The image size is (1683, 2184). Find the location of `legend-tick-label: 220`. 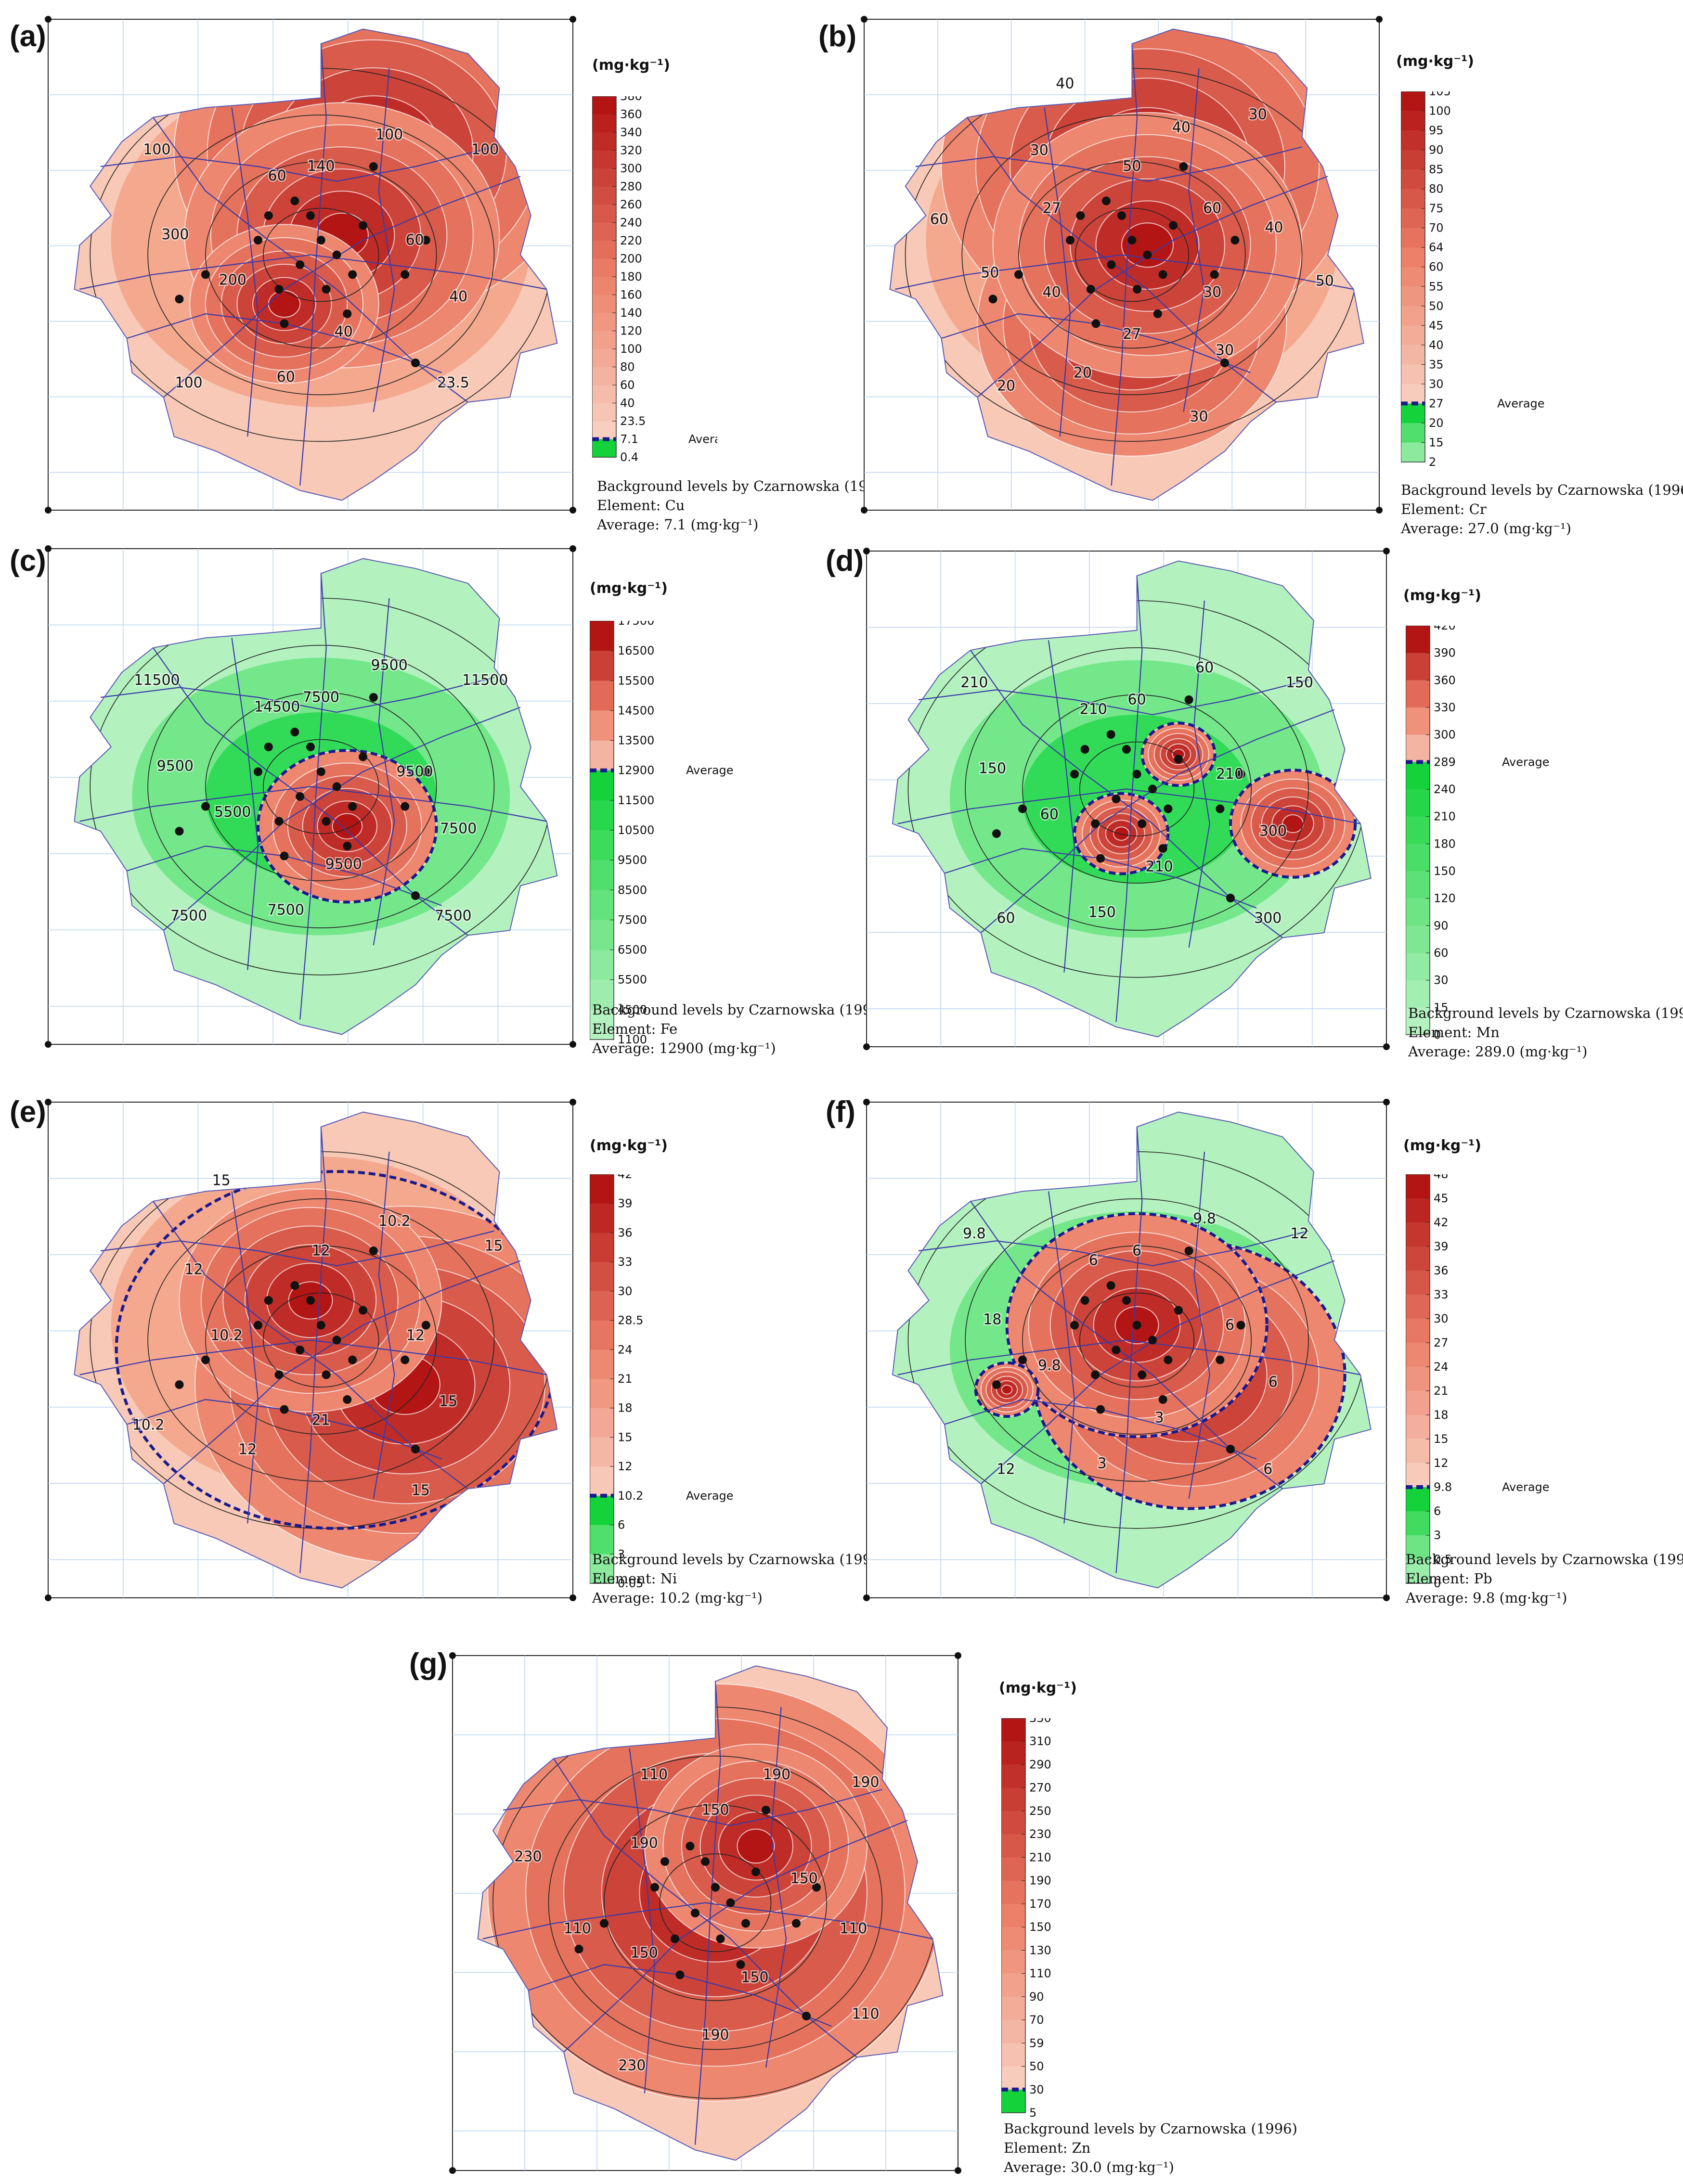

legend-tick-label: 220 is located at coordinates (631, 240).